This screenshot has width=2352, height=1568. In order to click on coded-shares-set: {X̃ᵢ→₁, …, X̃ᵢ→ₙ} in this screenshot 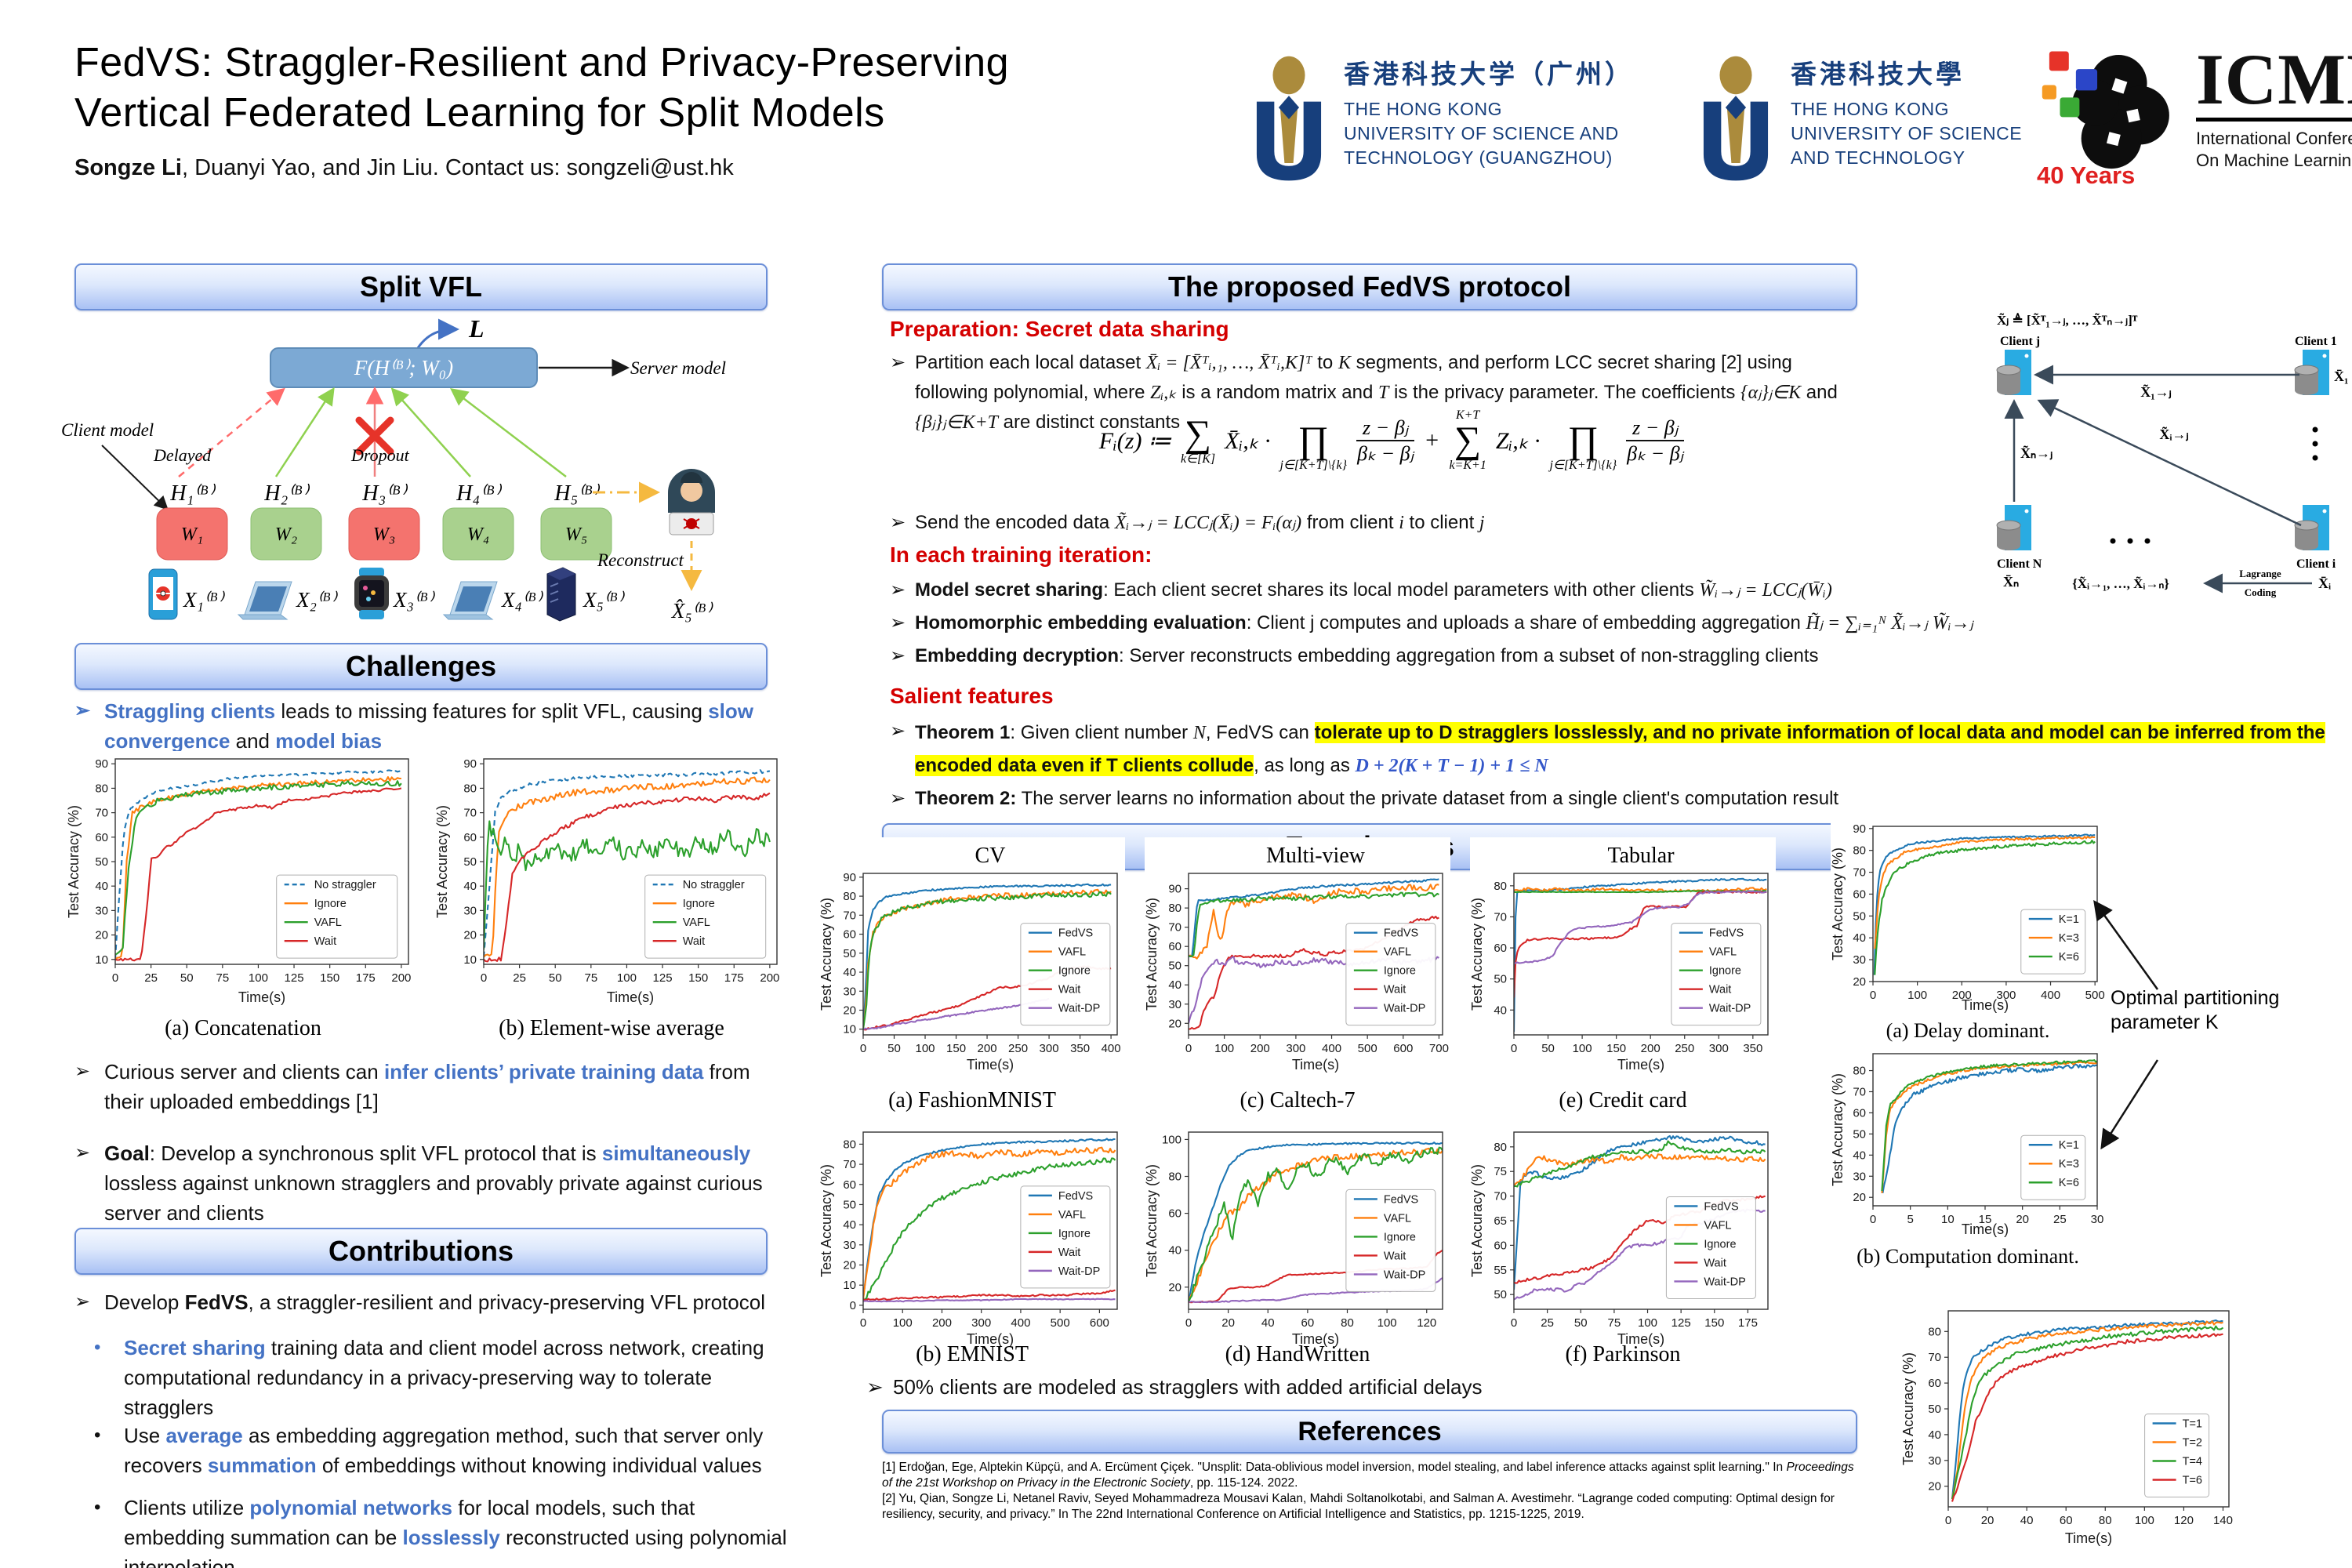, I will do `click(2120, 583)`.